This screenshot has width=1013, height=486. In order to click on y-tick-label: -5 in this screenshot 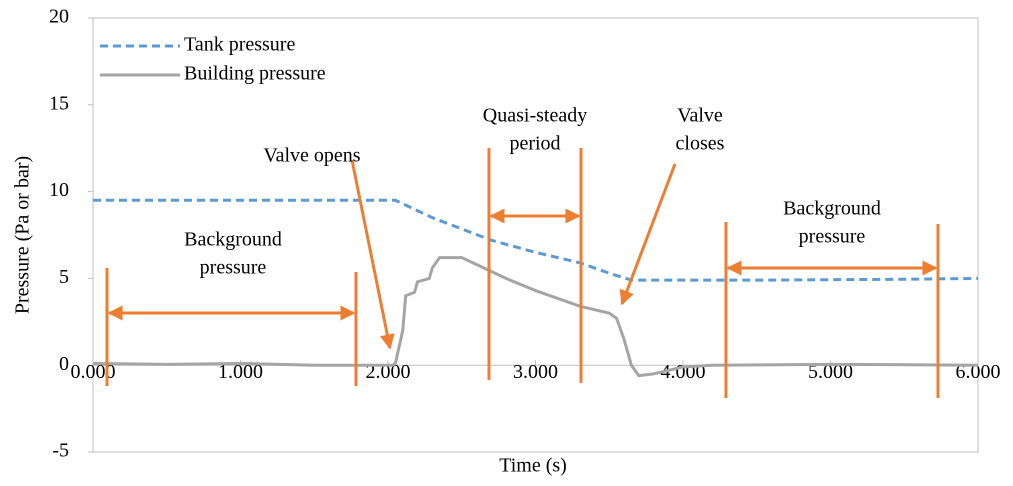, I will do `click(60, 451)`.